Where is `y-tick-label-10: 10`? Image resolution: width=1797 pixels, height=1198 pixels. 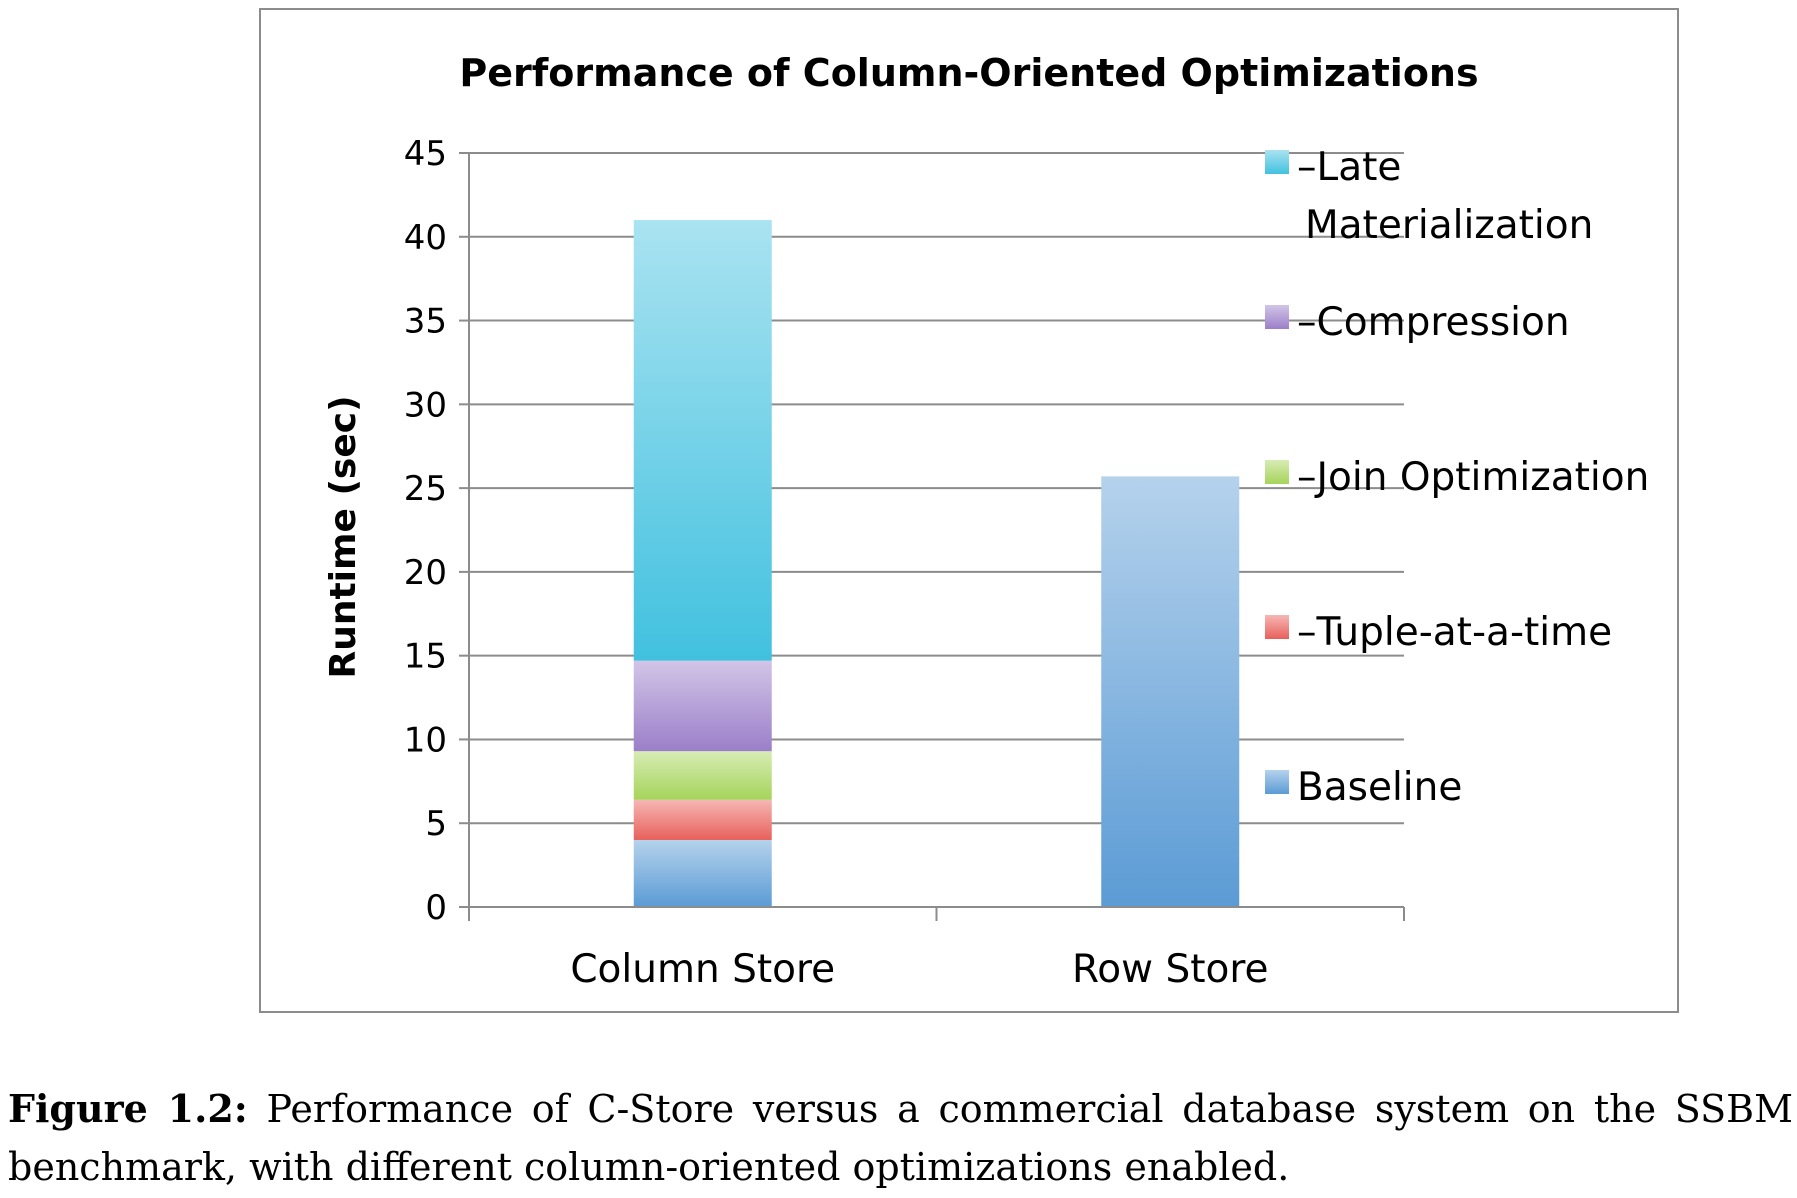 y-tick-label-10: 10 is located at coordinates (425, 740).